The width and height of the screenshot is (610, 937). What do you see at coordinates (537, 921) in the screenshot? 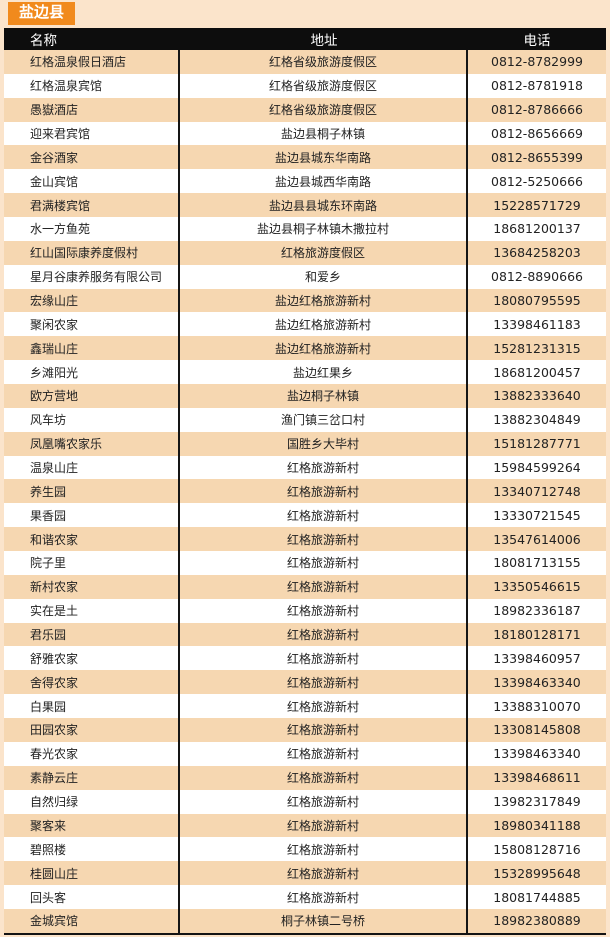
I see `cell-phone: 18982380889` at bounding box center [537, 921].